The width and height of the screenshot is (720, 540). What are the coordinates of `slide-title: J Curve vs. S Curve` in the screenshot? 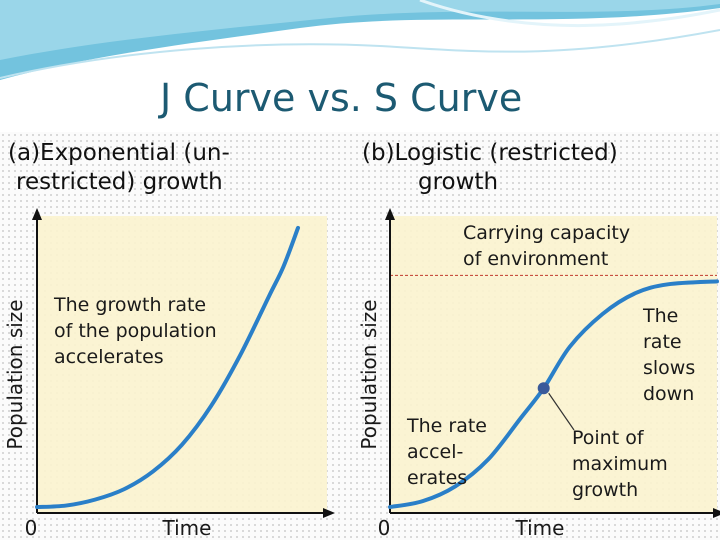 It's located at (341, 98).